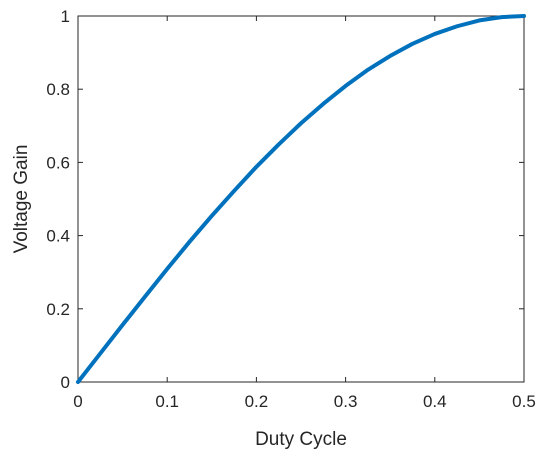  Describe the element at coordinates (301, 439) in the screenshot. I see `x-axis-title: Duty Cycle` at that location.